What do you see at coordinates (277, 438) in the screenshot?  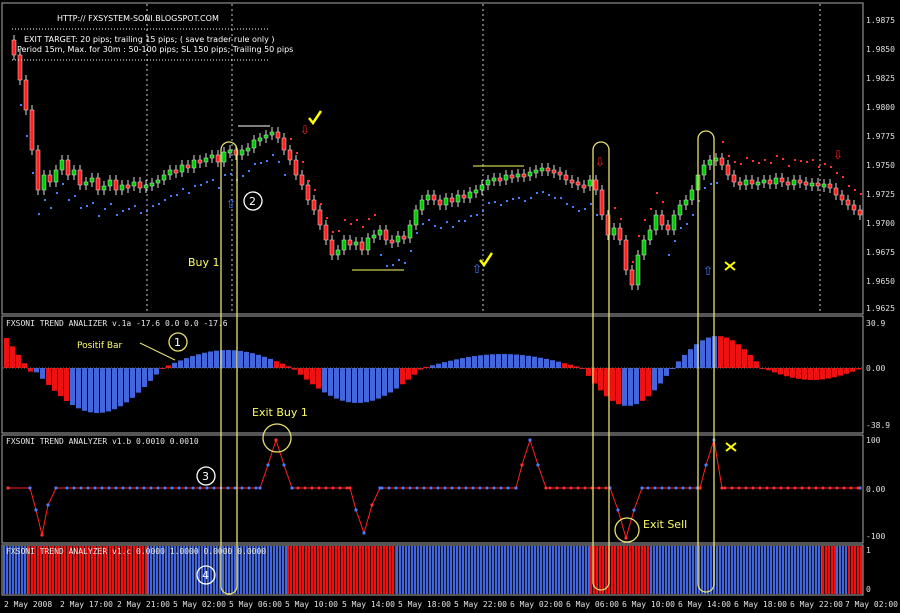 I see `exit-buy-circle` at bounding box center [277, 438].